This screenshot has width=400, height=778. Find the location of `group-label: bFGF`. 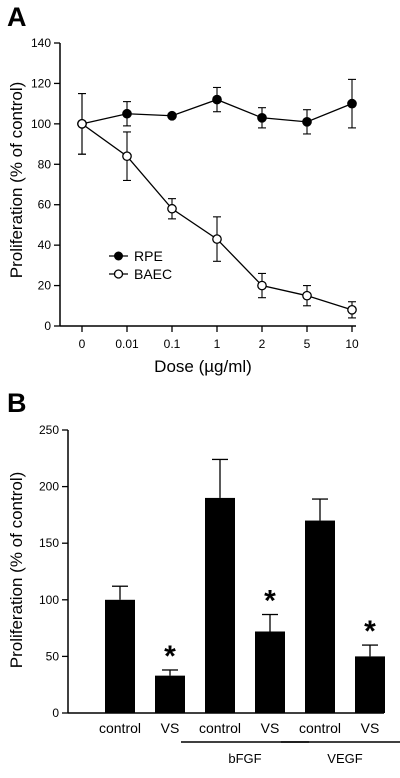

group-label: bFGF is located at coordinates (244, 758).